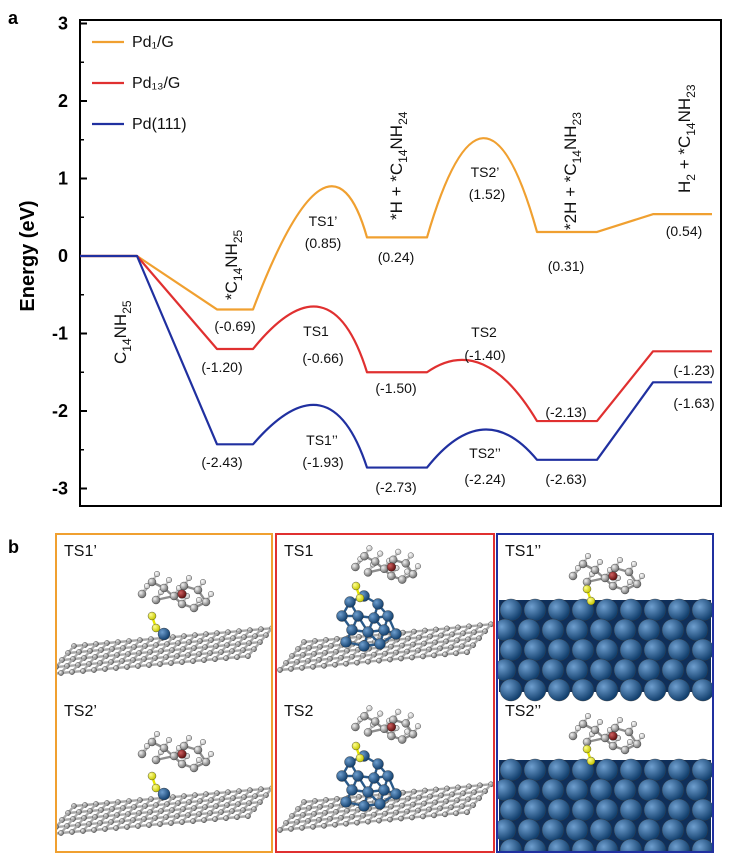 This screenshot has height=867, width=736. Describe the element at coordinates (156, 83) in the screenshot. I see `legend-label-1: Pd₁₃/G` at that location.